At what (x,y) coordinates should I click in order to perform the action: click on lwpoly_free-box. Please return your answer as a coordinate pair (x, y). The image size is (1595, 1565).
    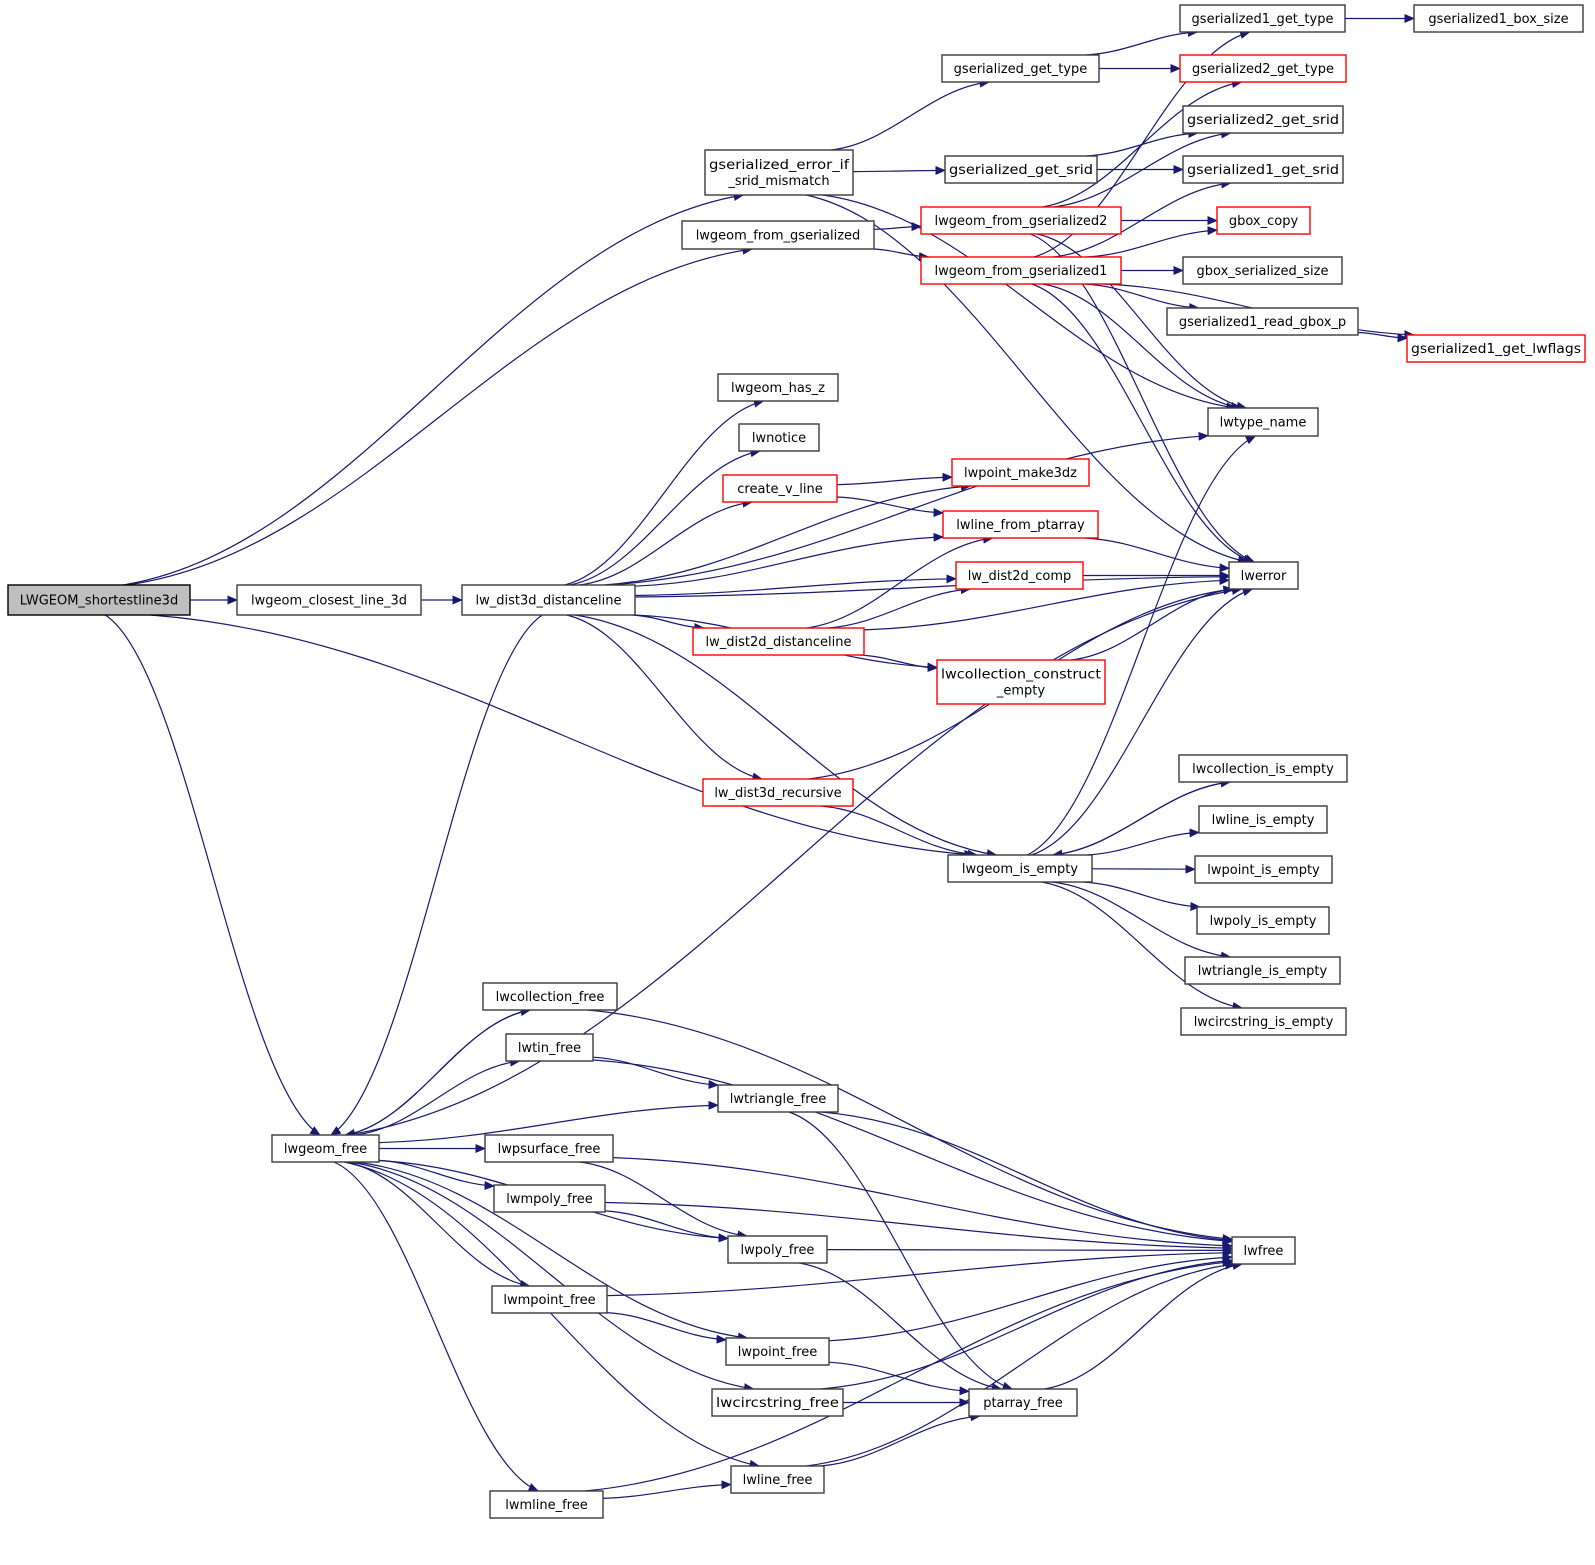
    Looking at the image, I should click on (777, 1249).